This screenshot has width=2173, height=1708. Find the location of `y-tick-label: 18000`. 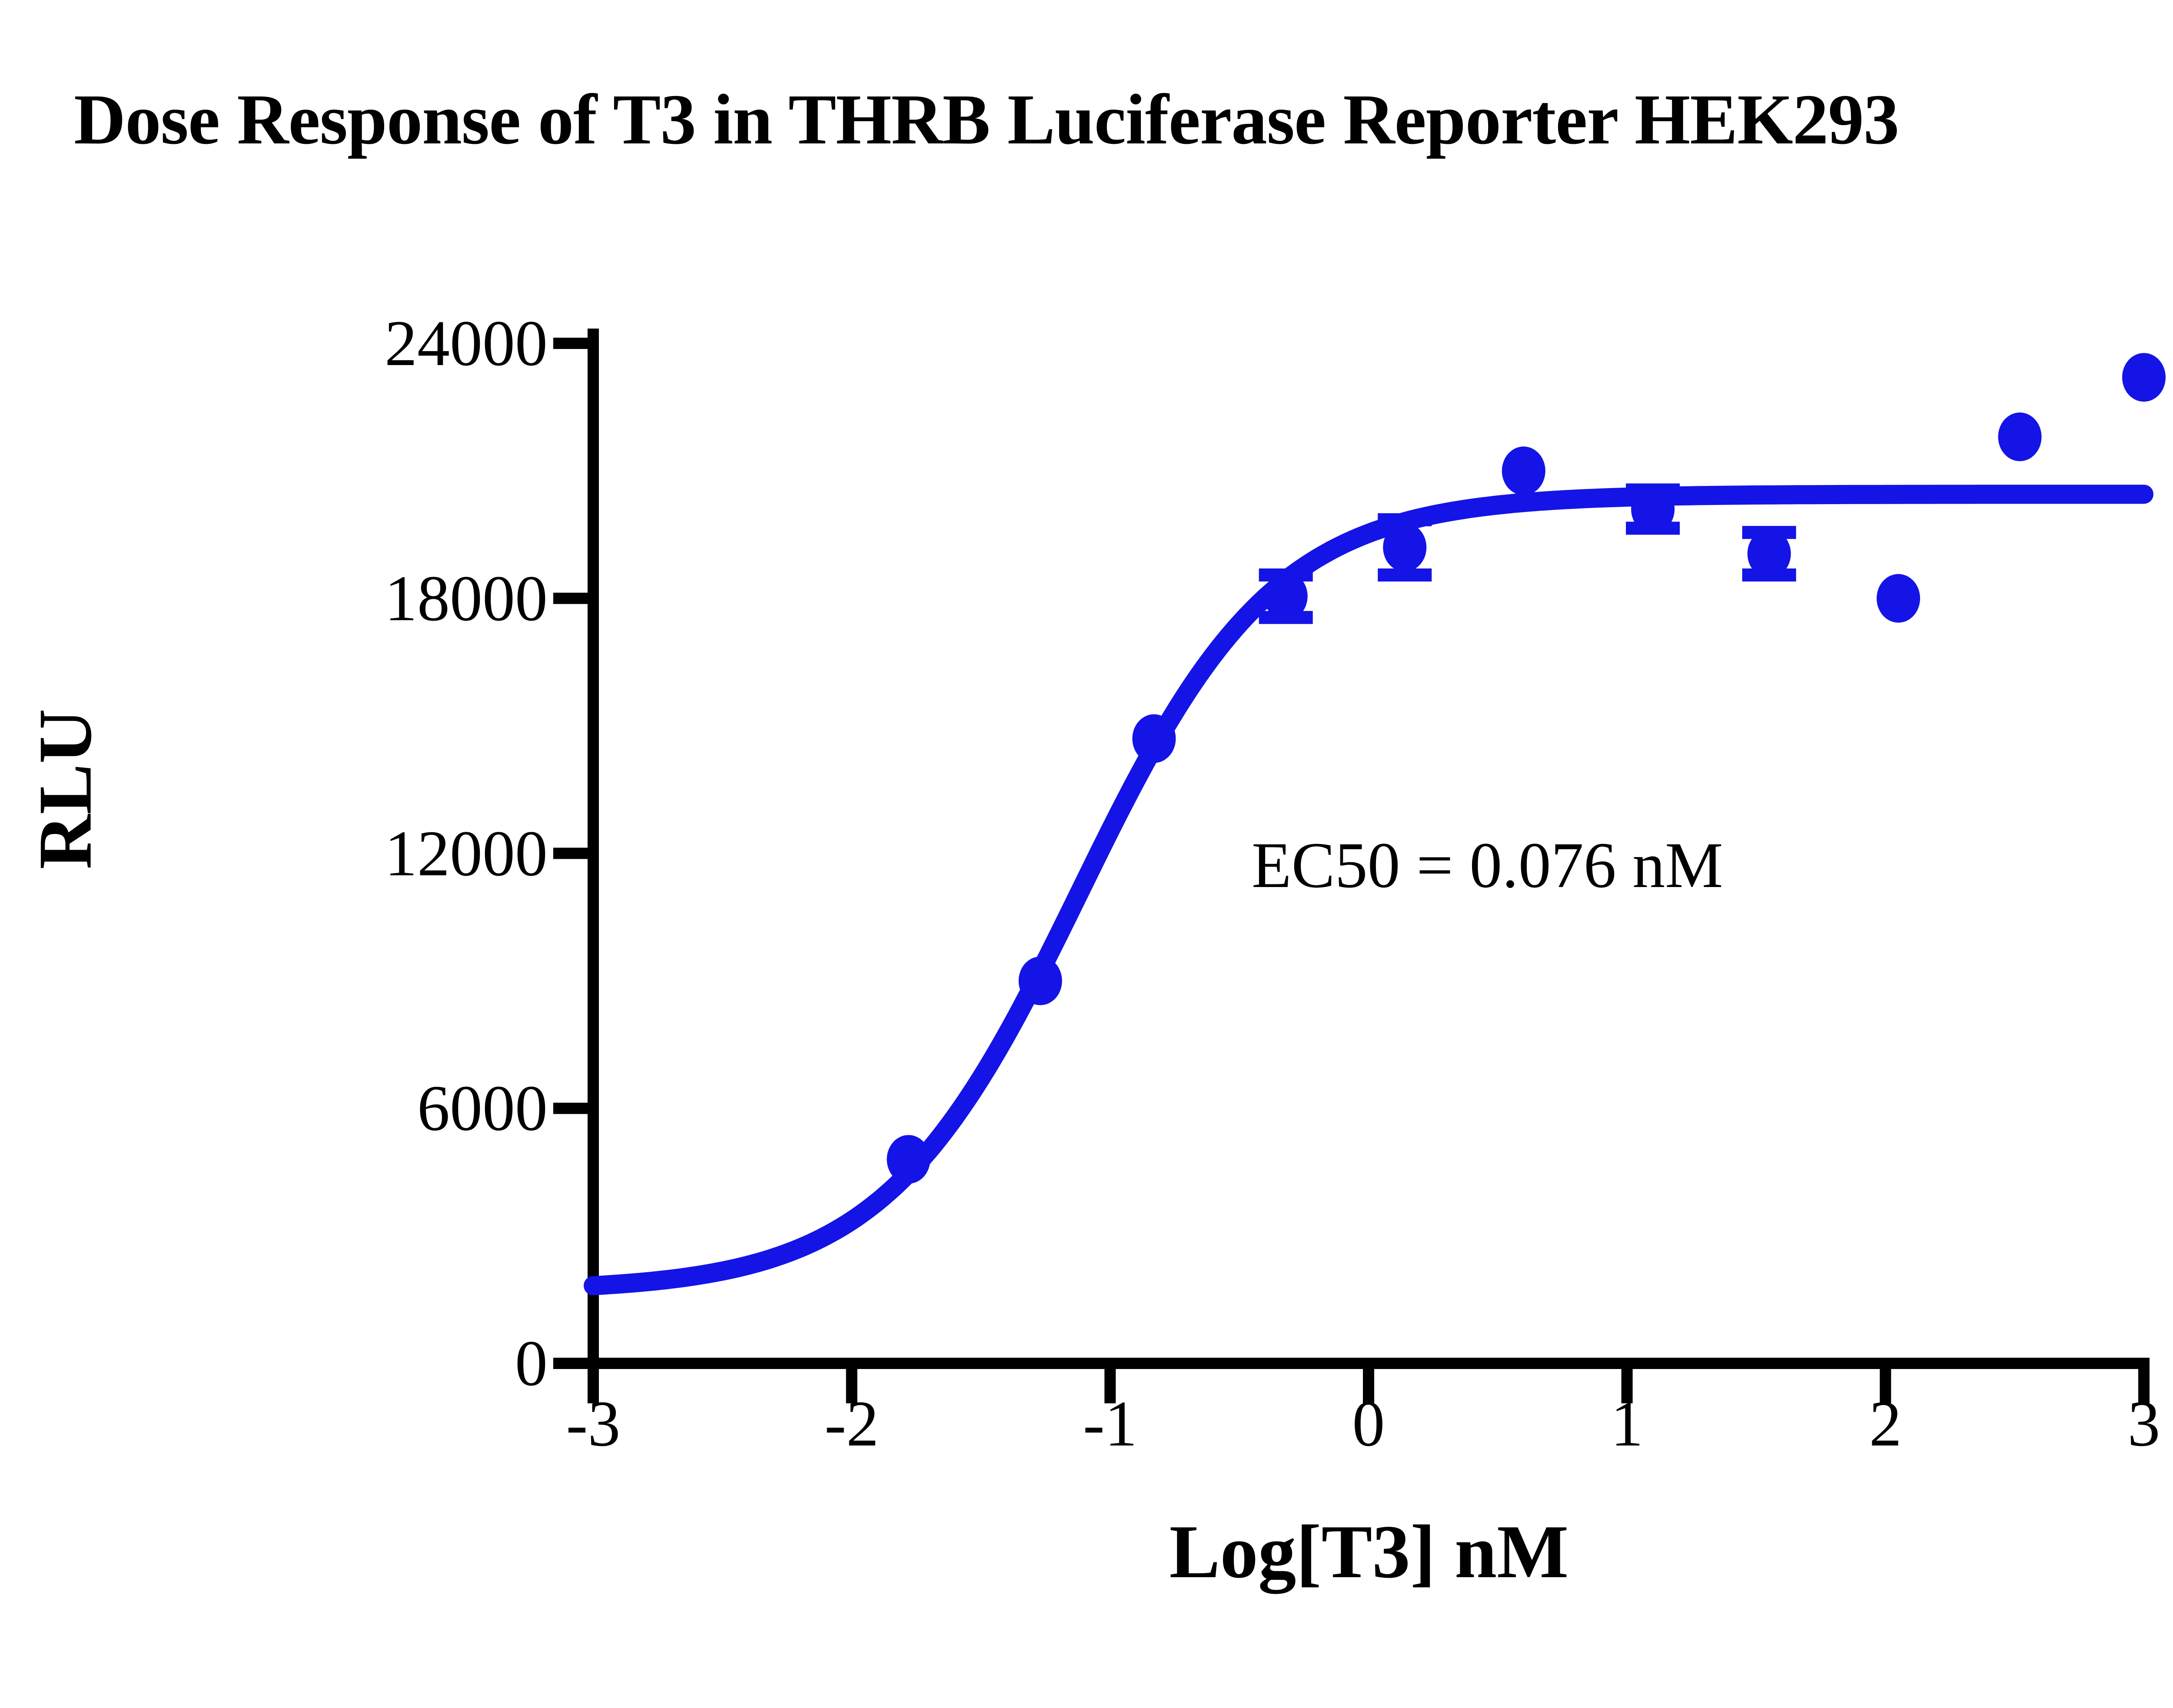

y-tick-label: 18000 is located at coordinates (466, 598).